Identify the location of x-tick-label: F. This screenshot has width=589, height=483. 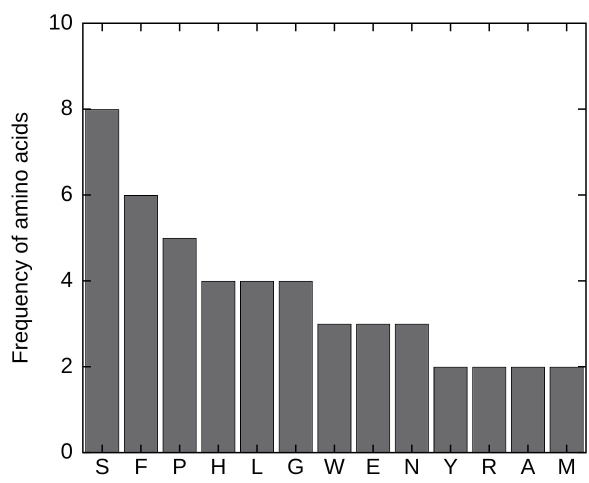
(141, 466).